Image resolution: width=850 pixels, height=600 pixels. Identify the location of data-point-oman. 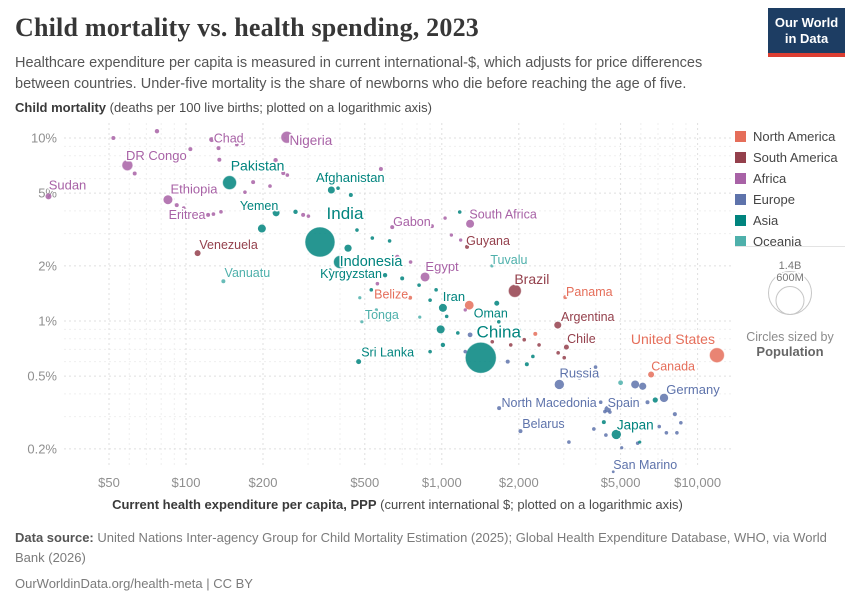
(497, 303).